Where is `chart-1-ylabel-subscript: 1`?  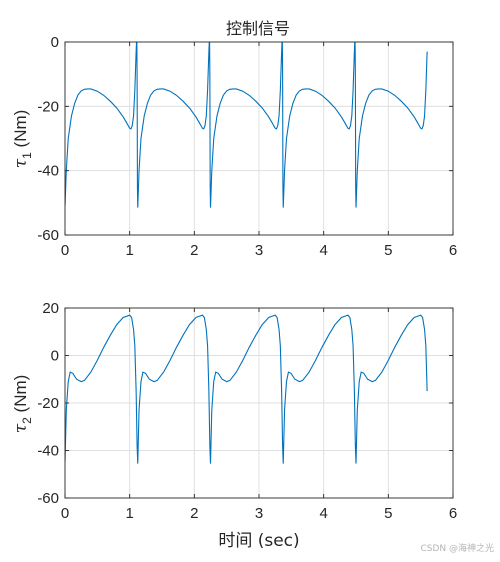 chart-1-ylabel-subscript: 1 is located at coordinates (27, 155).